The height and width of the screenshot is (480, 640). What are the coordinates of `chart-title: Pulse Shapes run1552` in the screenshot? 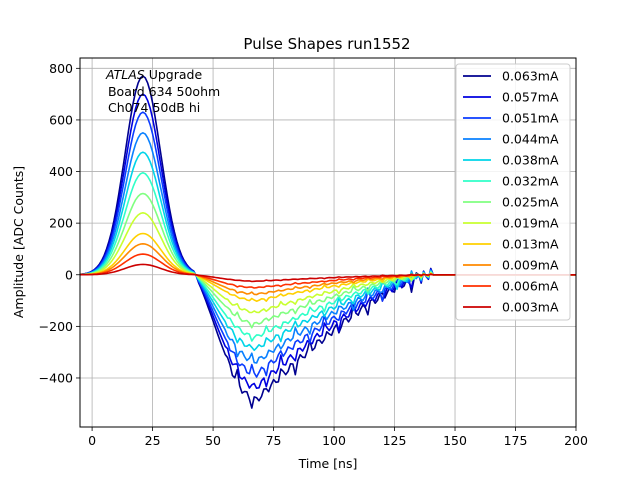 It's located at (326, 44).